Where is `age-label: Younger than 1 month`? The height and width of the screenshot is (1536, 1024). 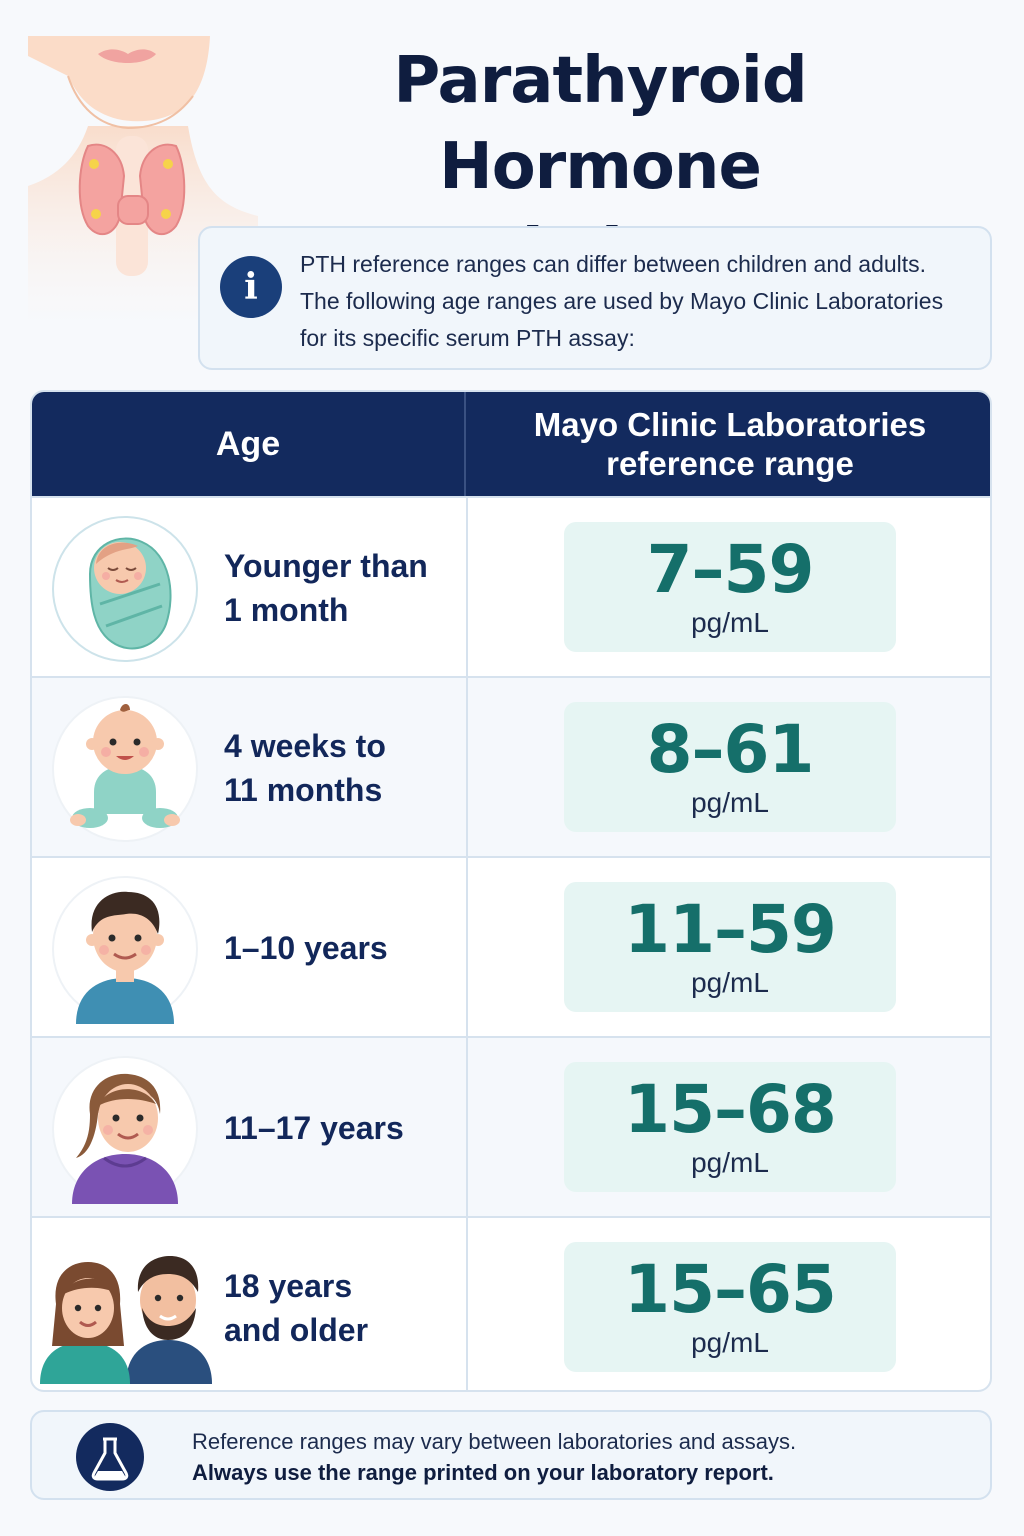
age-label: Younger than 1 month is located at coordinates (344, 588).